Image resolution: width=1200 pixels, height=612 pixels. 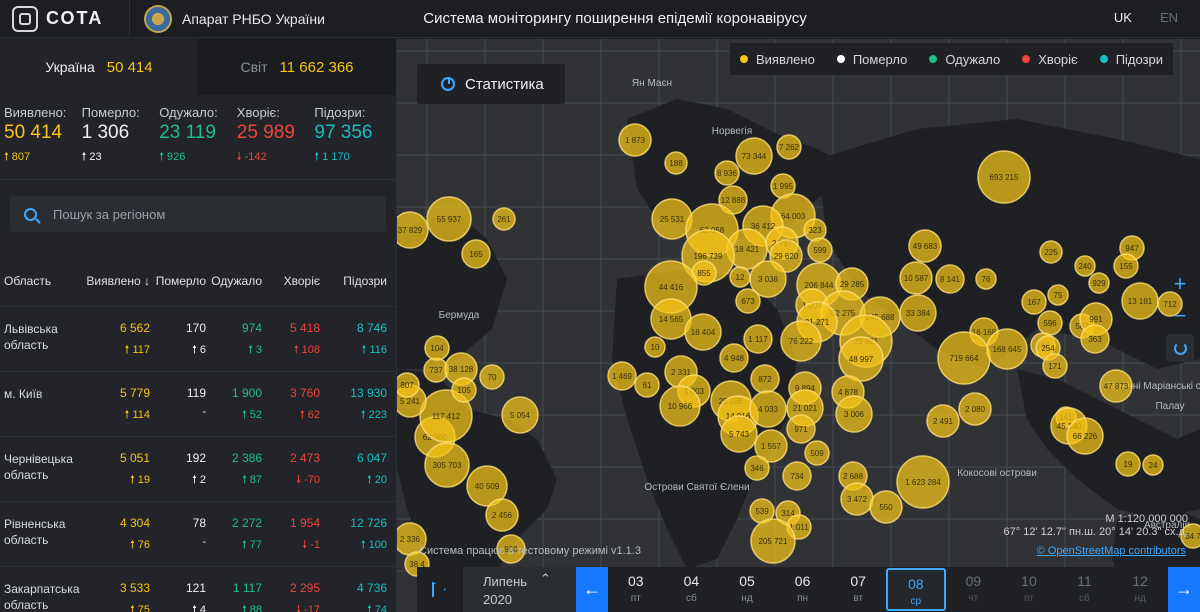 I want to click on lang-en: EN, so click(x=1168, y=17).